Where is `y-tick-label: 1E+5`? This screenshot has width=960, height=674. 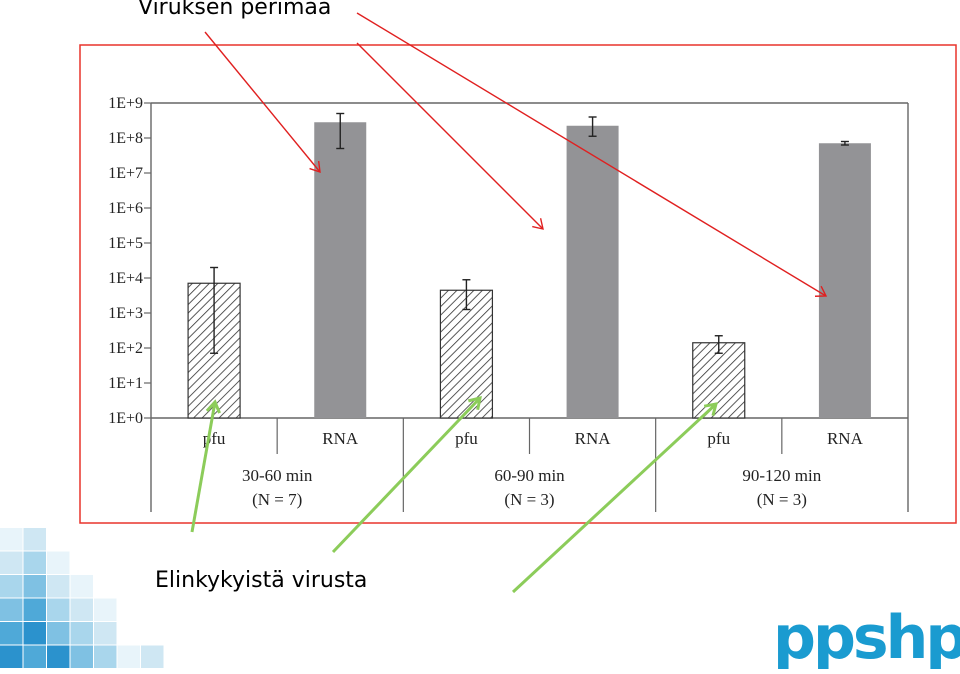
y-tick-label: 1E+5 is located at coordinates (125, 243).